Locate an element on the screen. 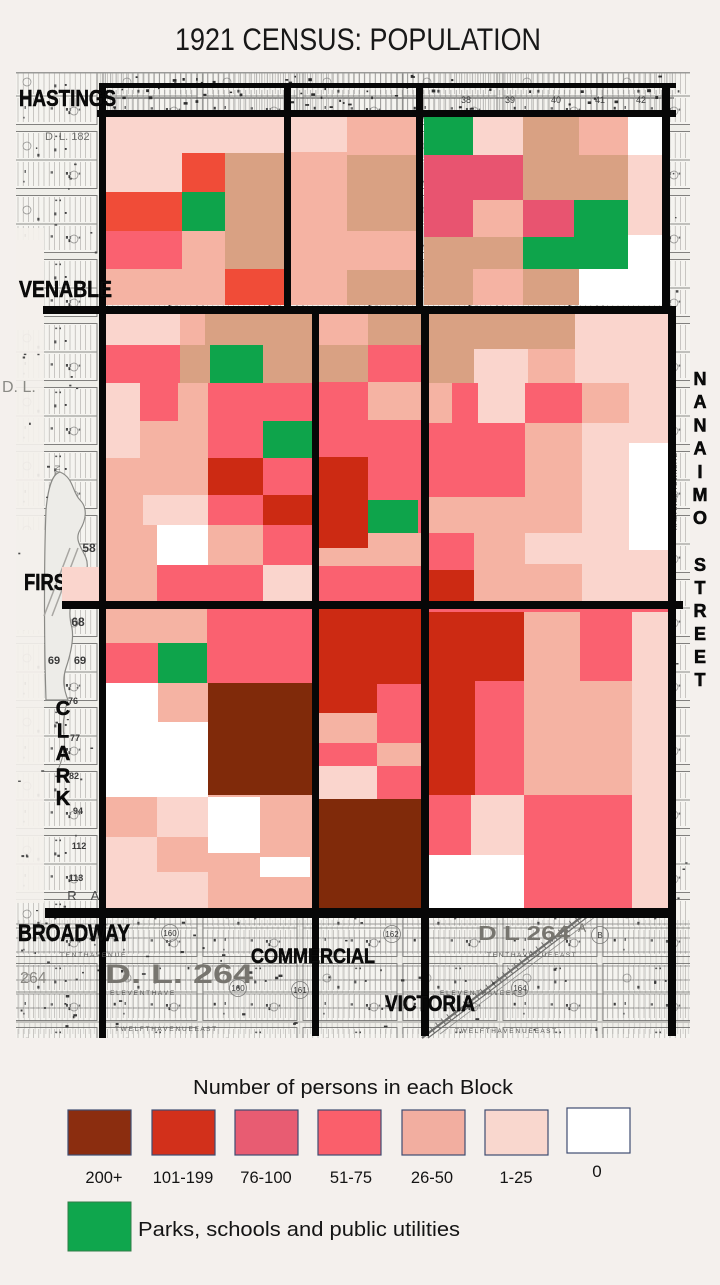 Image resolution: width=720 pixels, height=1285 pixels. svg-text: 112 is located at coordinates (79, 846).